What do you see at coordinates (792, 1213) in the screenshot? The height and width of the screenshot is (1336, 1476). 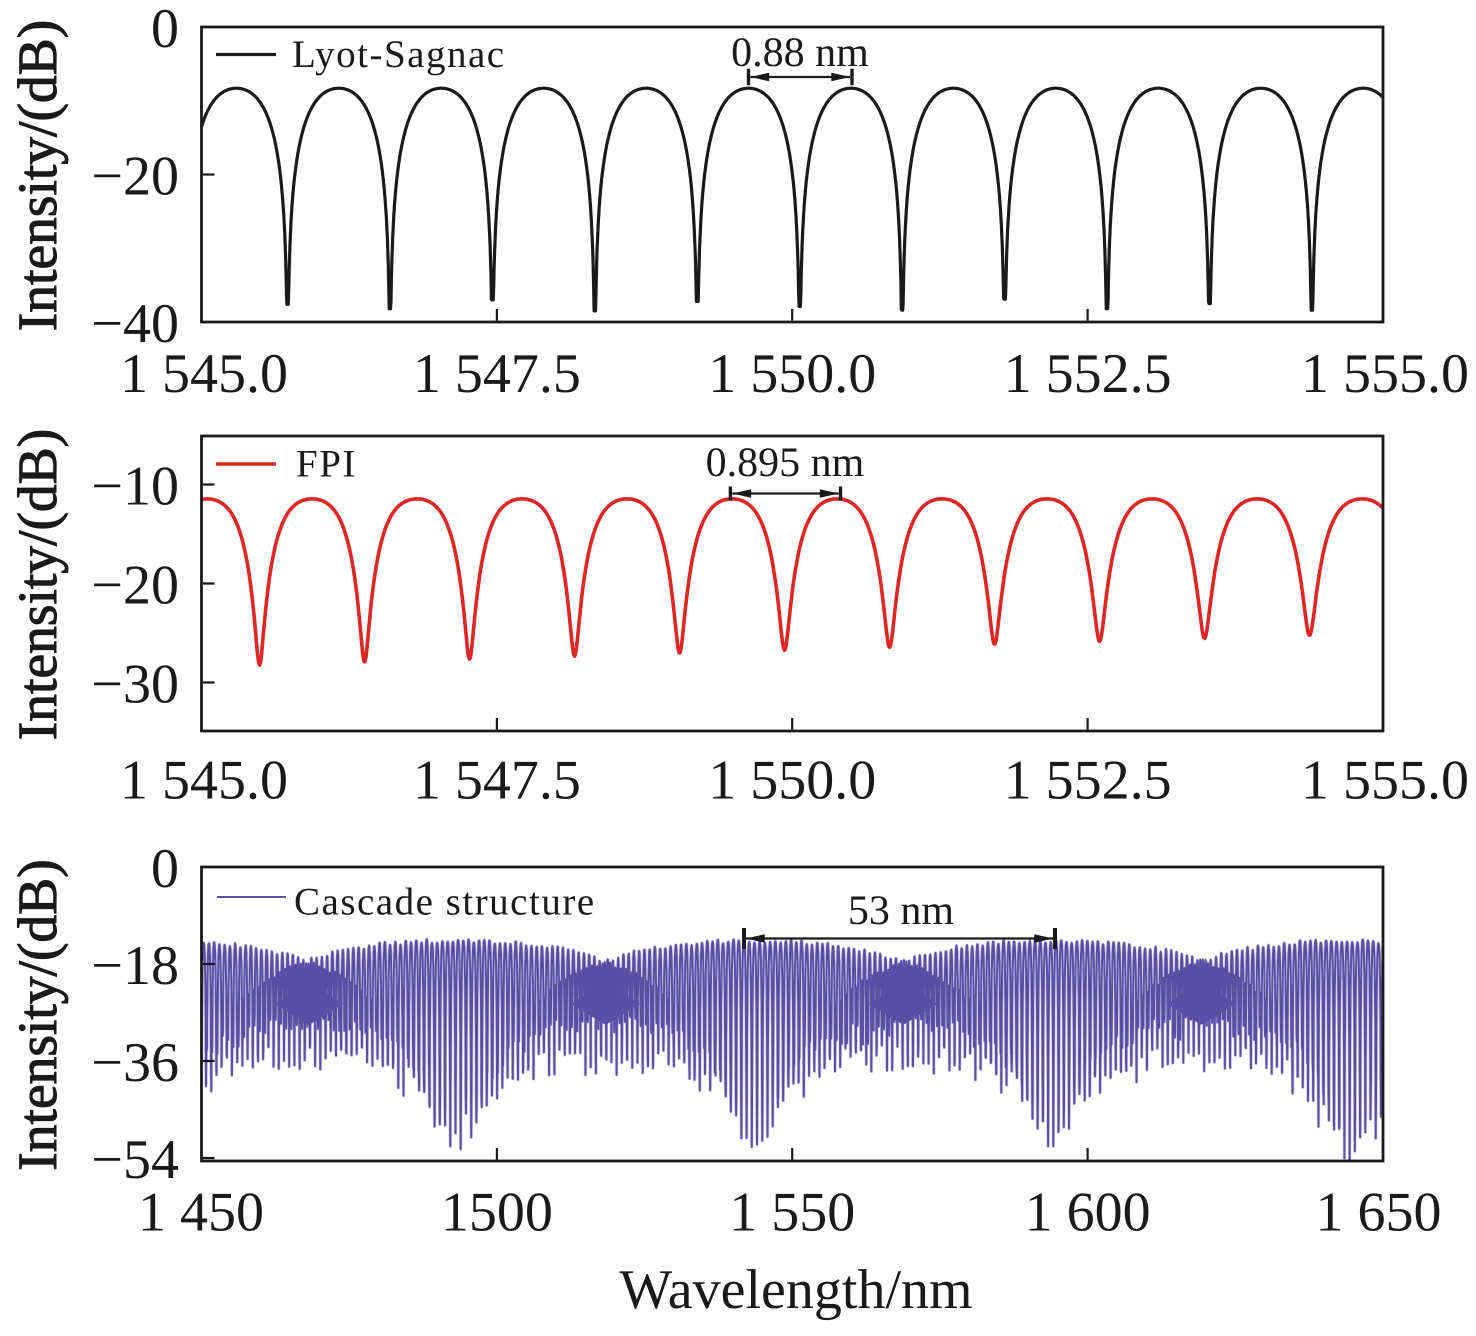 I see `svg-text: 1 550` at bounding box center [792, 1213].